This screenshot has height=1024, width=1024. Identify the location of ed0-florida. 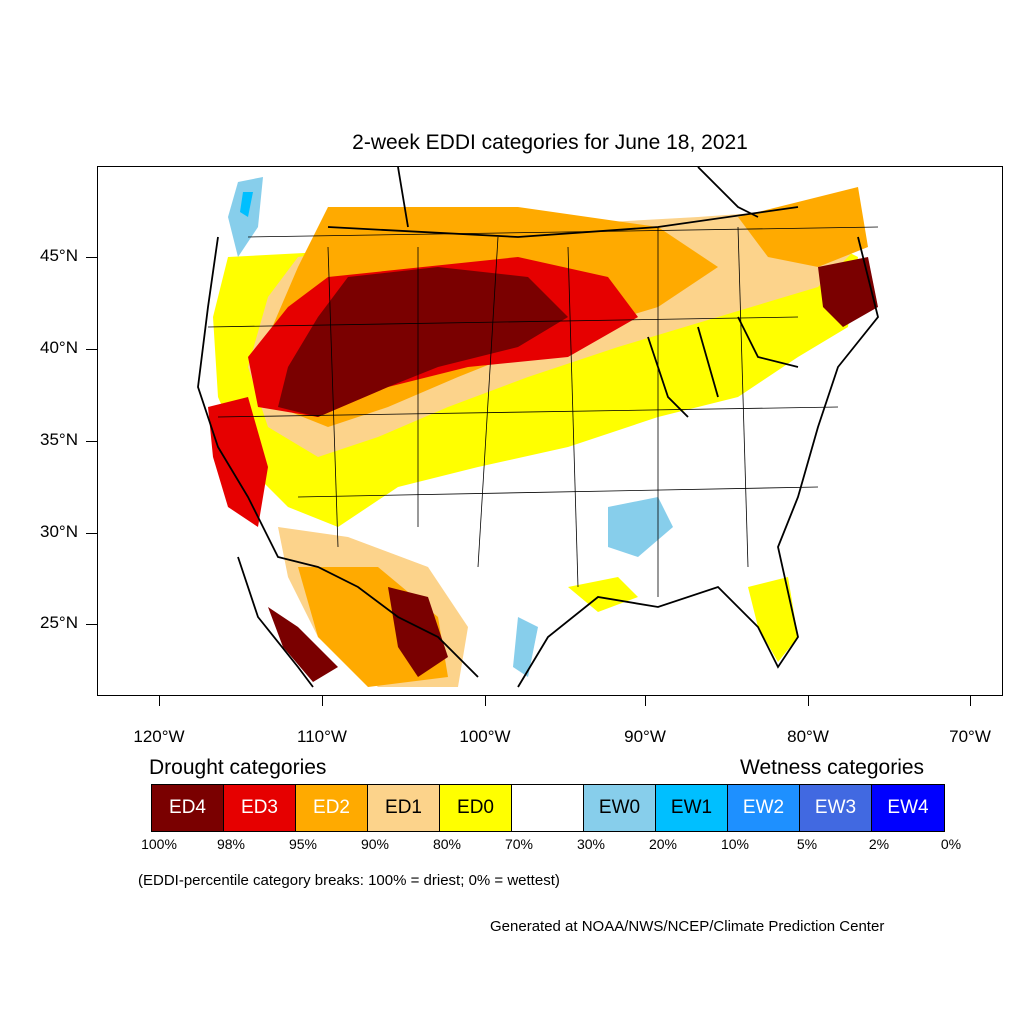
(773, 619).